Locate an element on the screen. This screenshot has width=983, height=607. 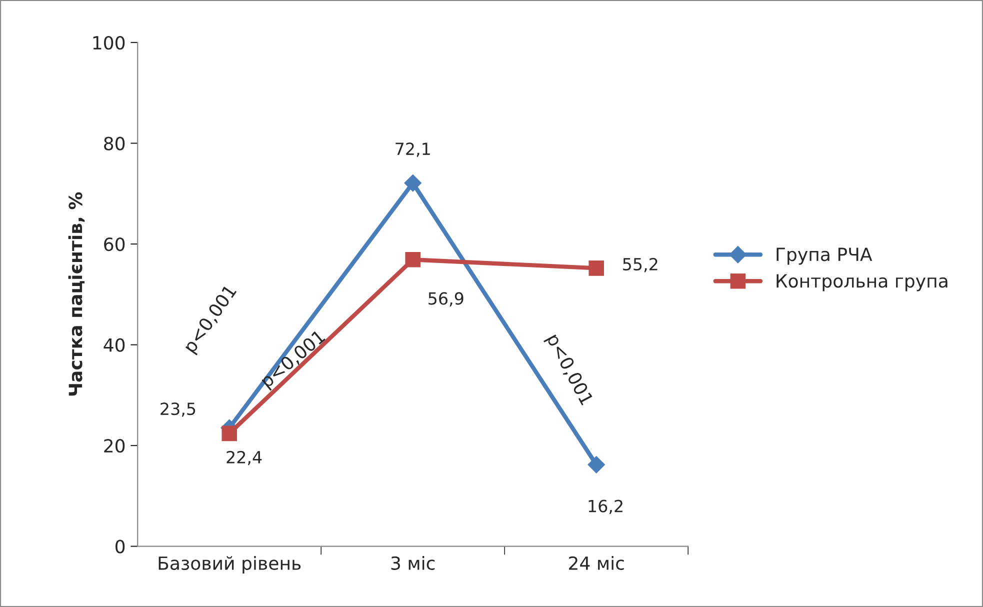
y-tick-label: 40 is located at coordinates (114, 345).